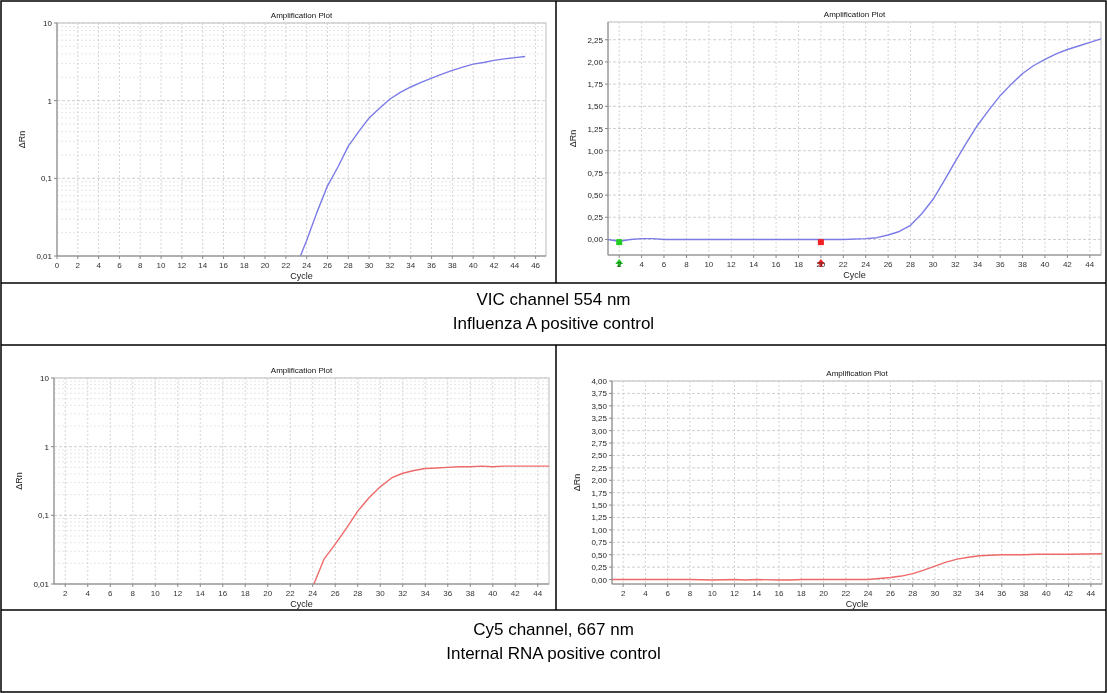 Image resolution: width=1107 pixels, height=693 pixels. I want to click on text: Cy5 channel, 667 nm, so click(553, 629).